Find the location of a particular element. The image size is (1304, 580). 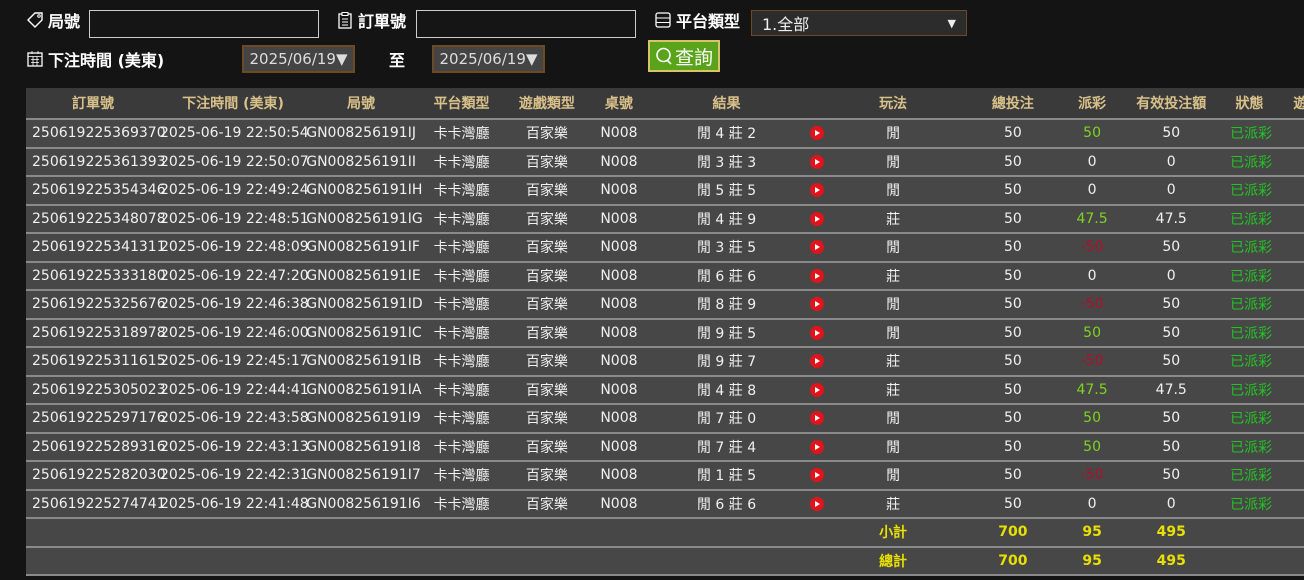

column-header: 結果 is located at coordinates (726, 104).